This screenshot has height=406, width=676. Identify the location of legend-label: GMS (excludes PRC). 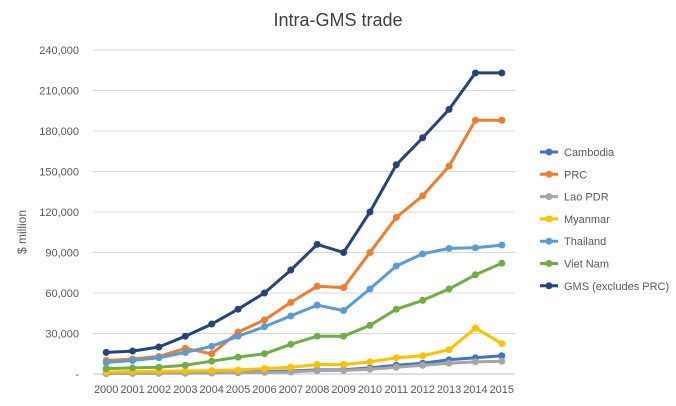
(616, 287).